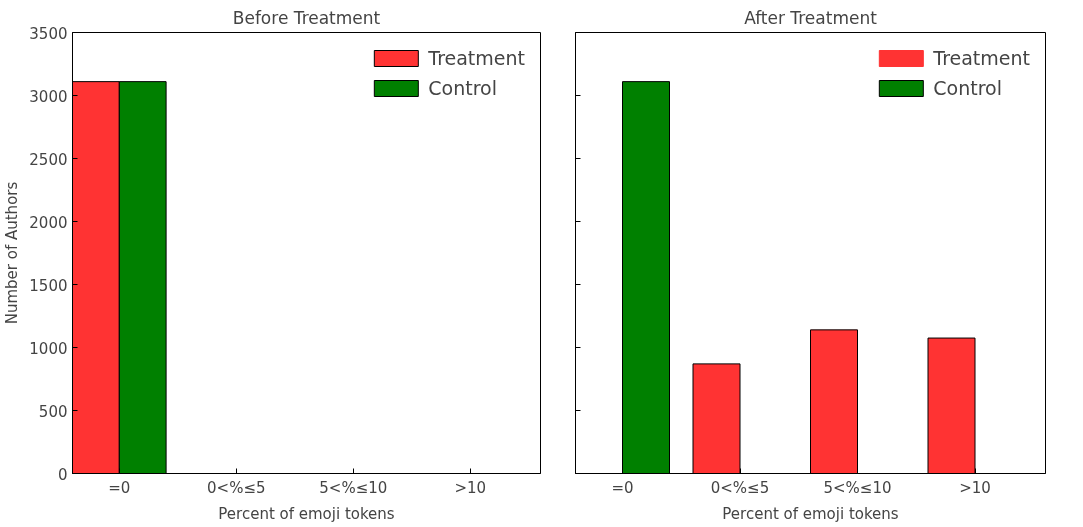  Describe the element at coordinates (53, 411) in the screenshot. I see `y-tick-label: 500` at that location.